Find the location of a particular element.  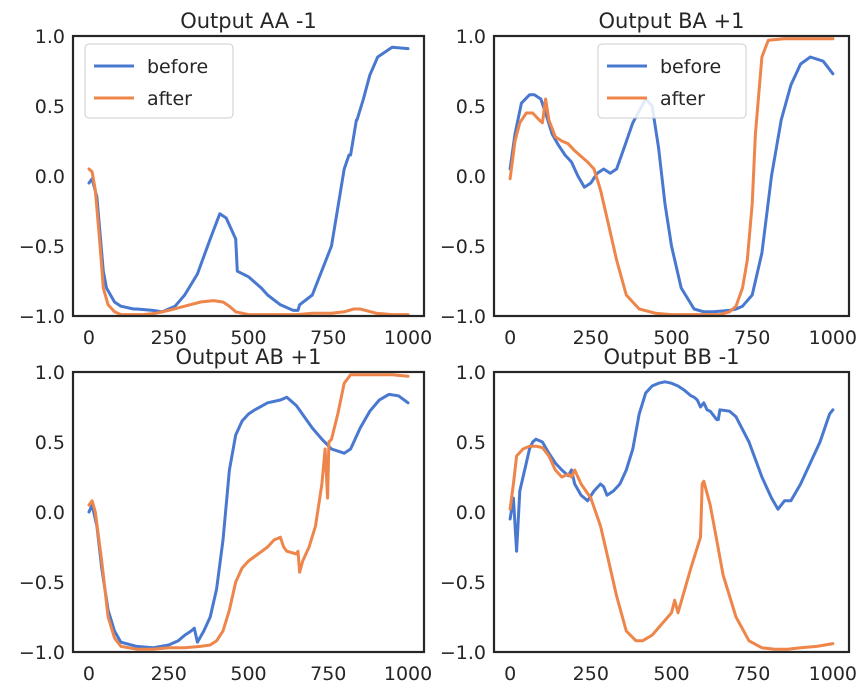

subplot-title: Output BA +1 is located at coordinates (671, 21).